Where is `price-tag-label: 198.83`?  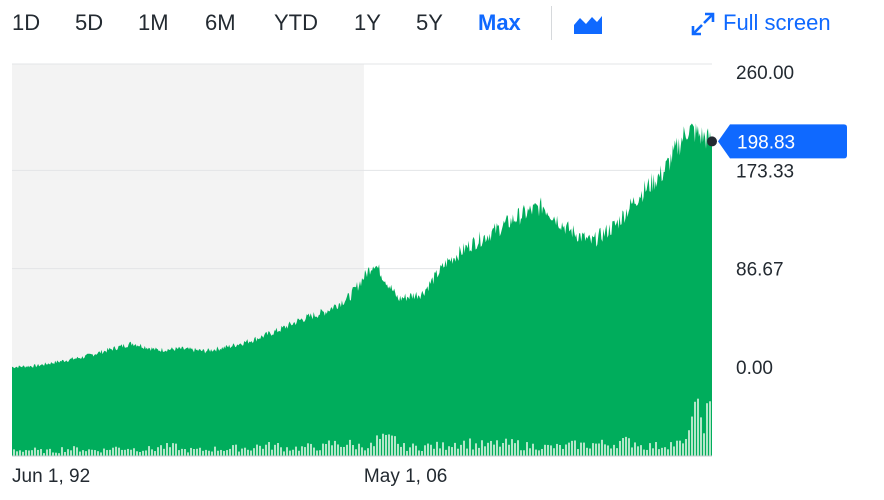 price-tag-label: 198.83 is located at coordinates (766, 142).